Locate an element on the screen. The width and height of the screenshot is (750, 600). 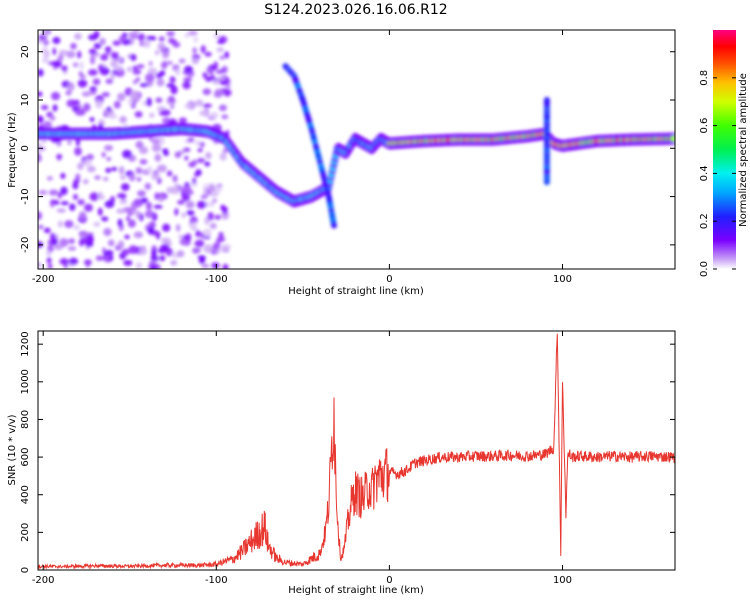
snr-y-tick-label: 400 is located at coordinates (25, 494).